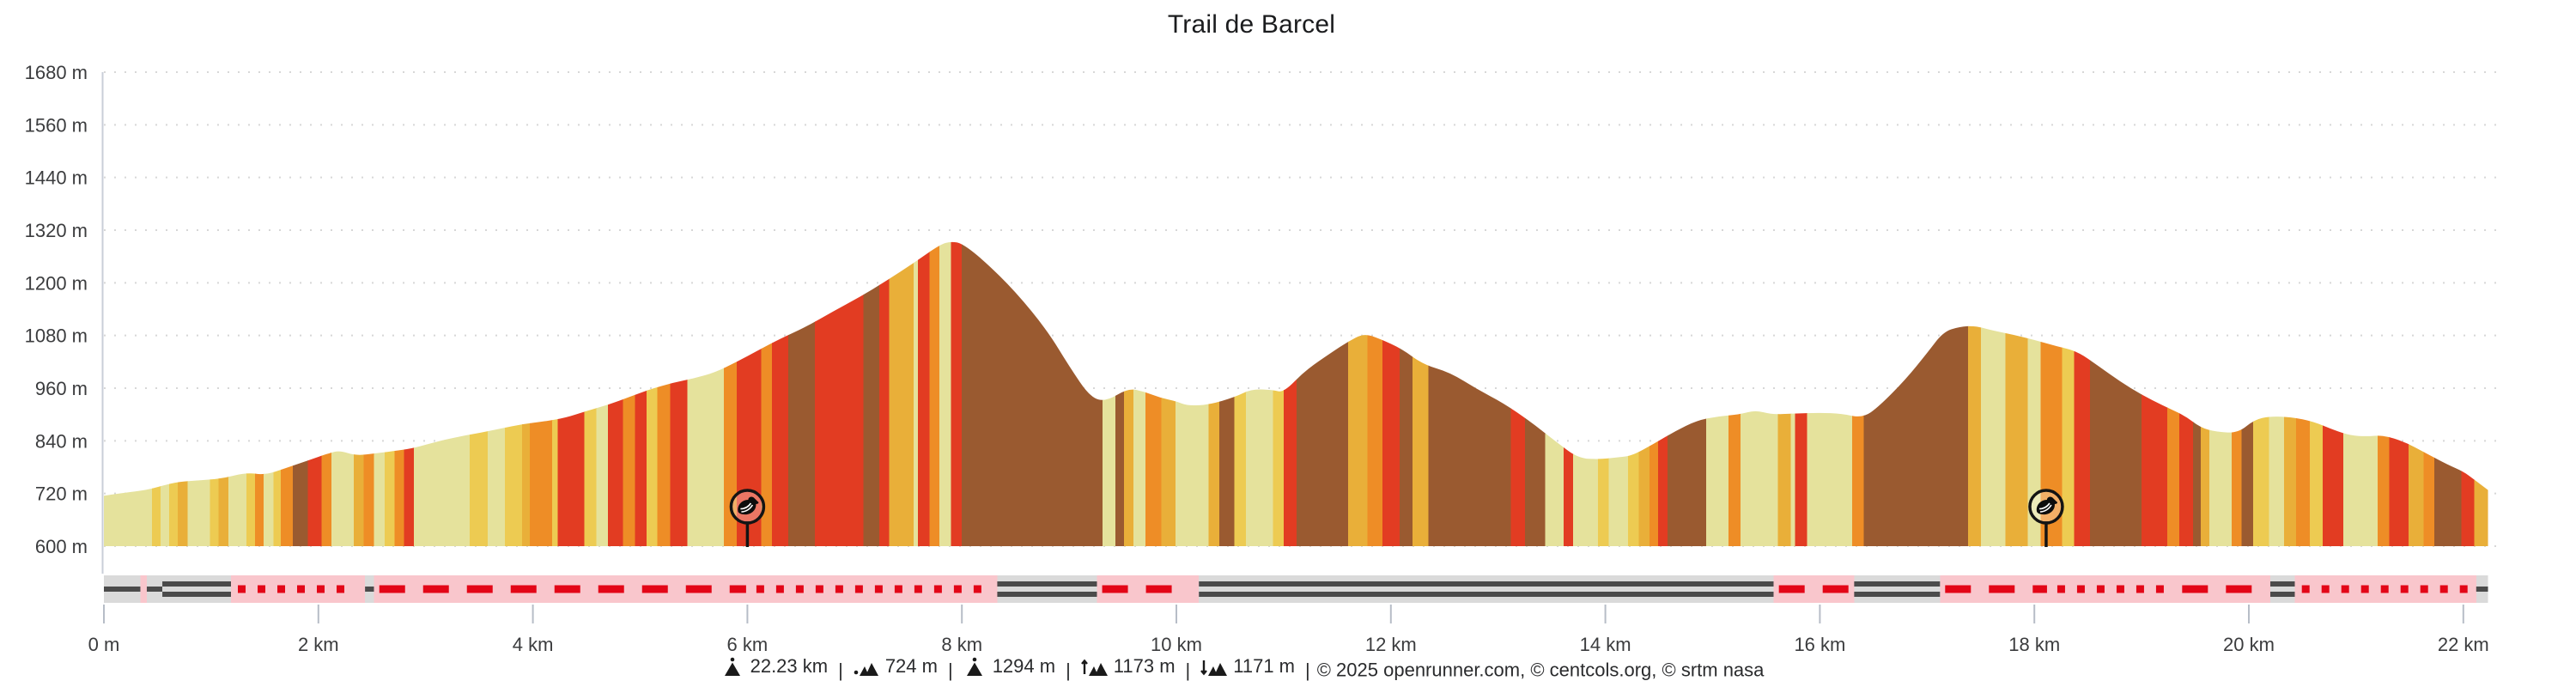 This screenshot has height=687, width=2576. Describe the element at coordinates (56, 178) in the screenshot. I see `y-axis-label: 1440 m` at that location.